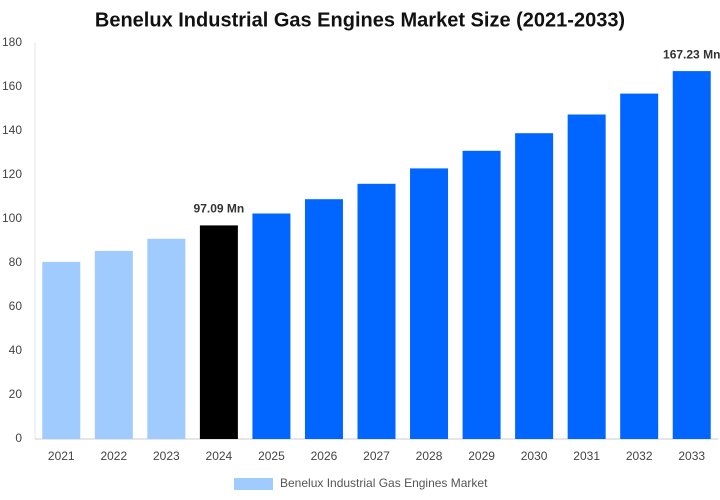 This screenshot has height=500, width=720. What do you see at coordinates (586, 456) in the screenshot?
I see `x-tick-label: 2031` at bounding box center [586, 456].